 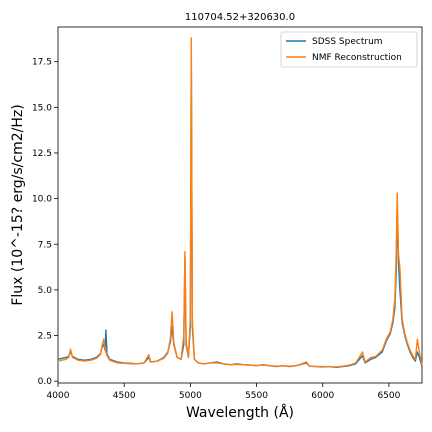 I want to click on x-tick-label: 4500, so click(x=124, y=396).